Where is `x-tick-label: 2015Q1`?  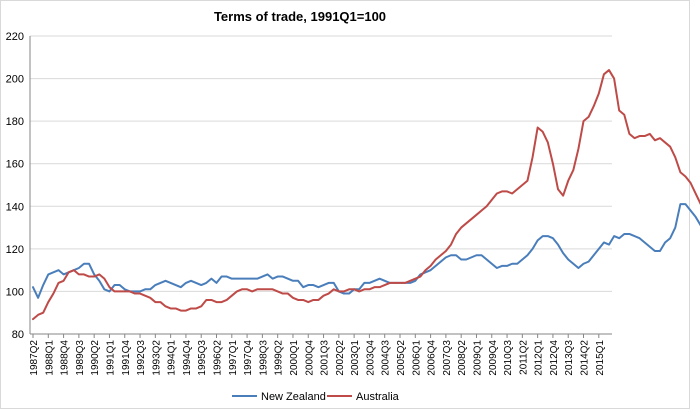
x-tick-label: 2015Q1 is located at coordinates (600, 358).